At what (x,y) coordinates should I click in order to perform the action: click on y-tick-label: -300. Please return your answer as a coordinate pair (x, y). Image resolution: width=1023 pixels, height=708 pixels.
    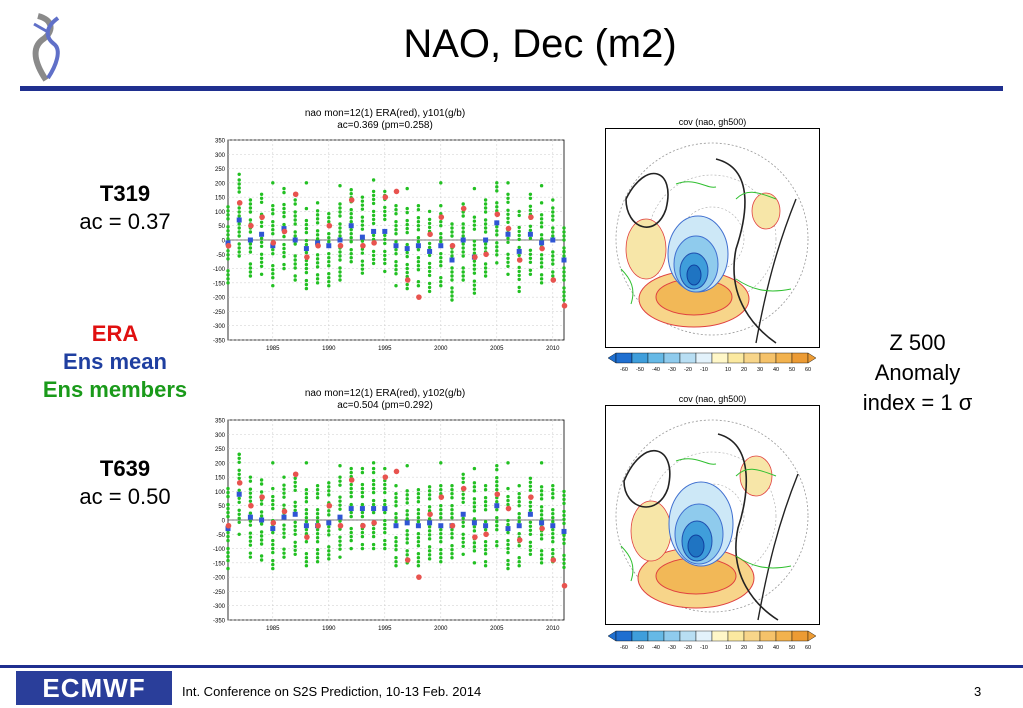
    Looking at the image, I should click on (219, 327).